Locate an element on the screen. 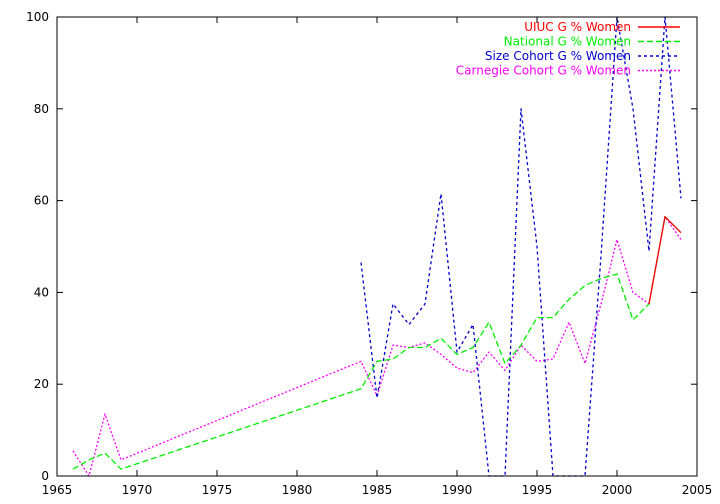 Image resolution: width=720 pixels, height=504 pixels. x-tick-label: 1975 is located at coordinates (217, 490).